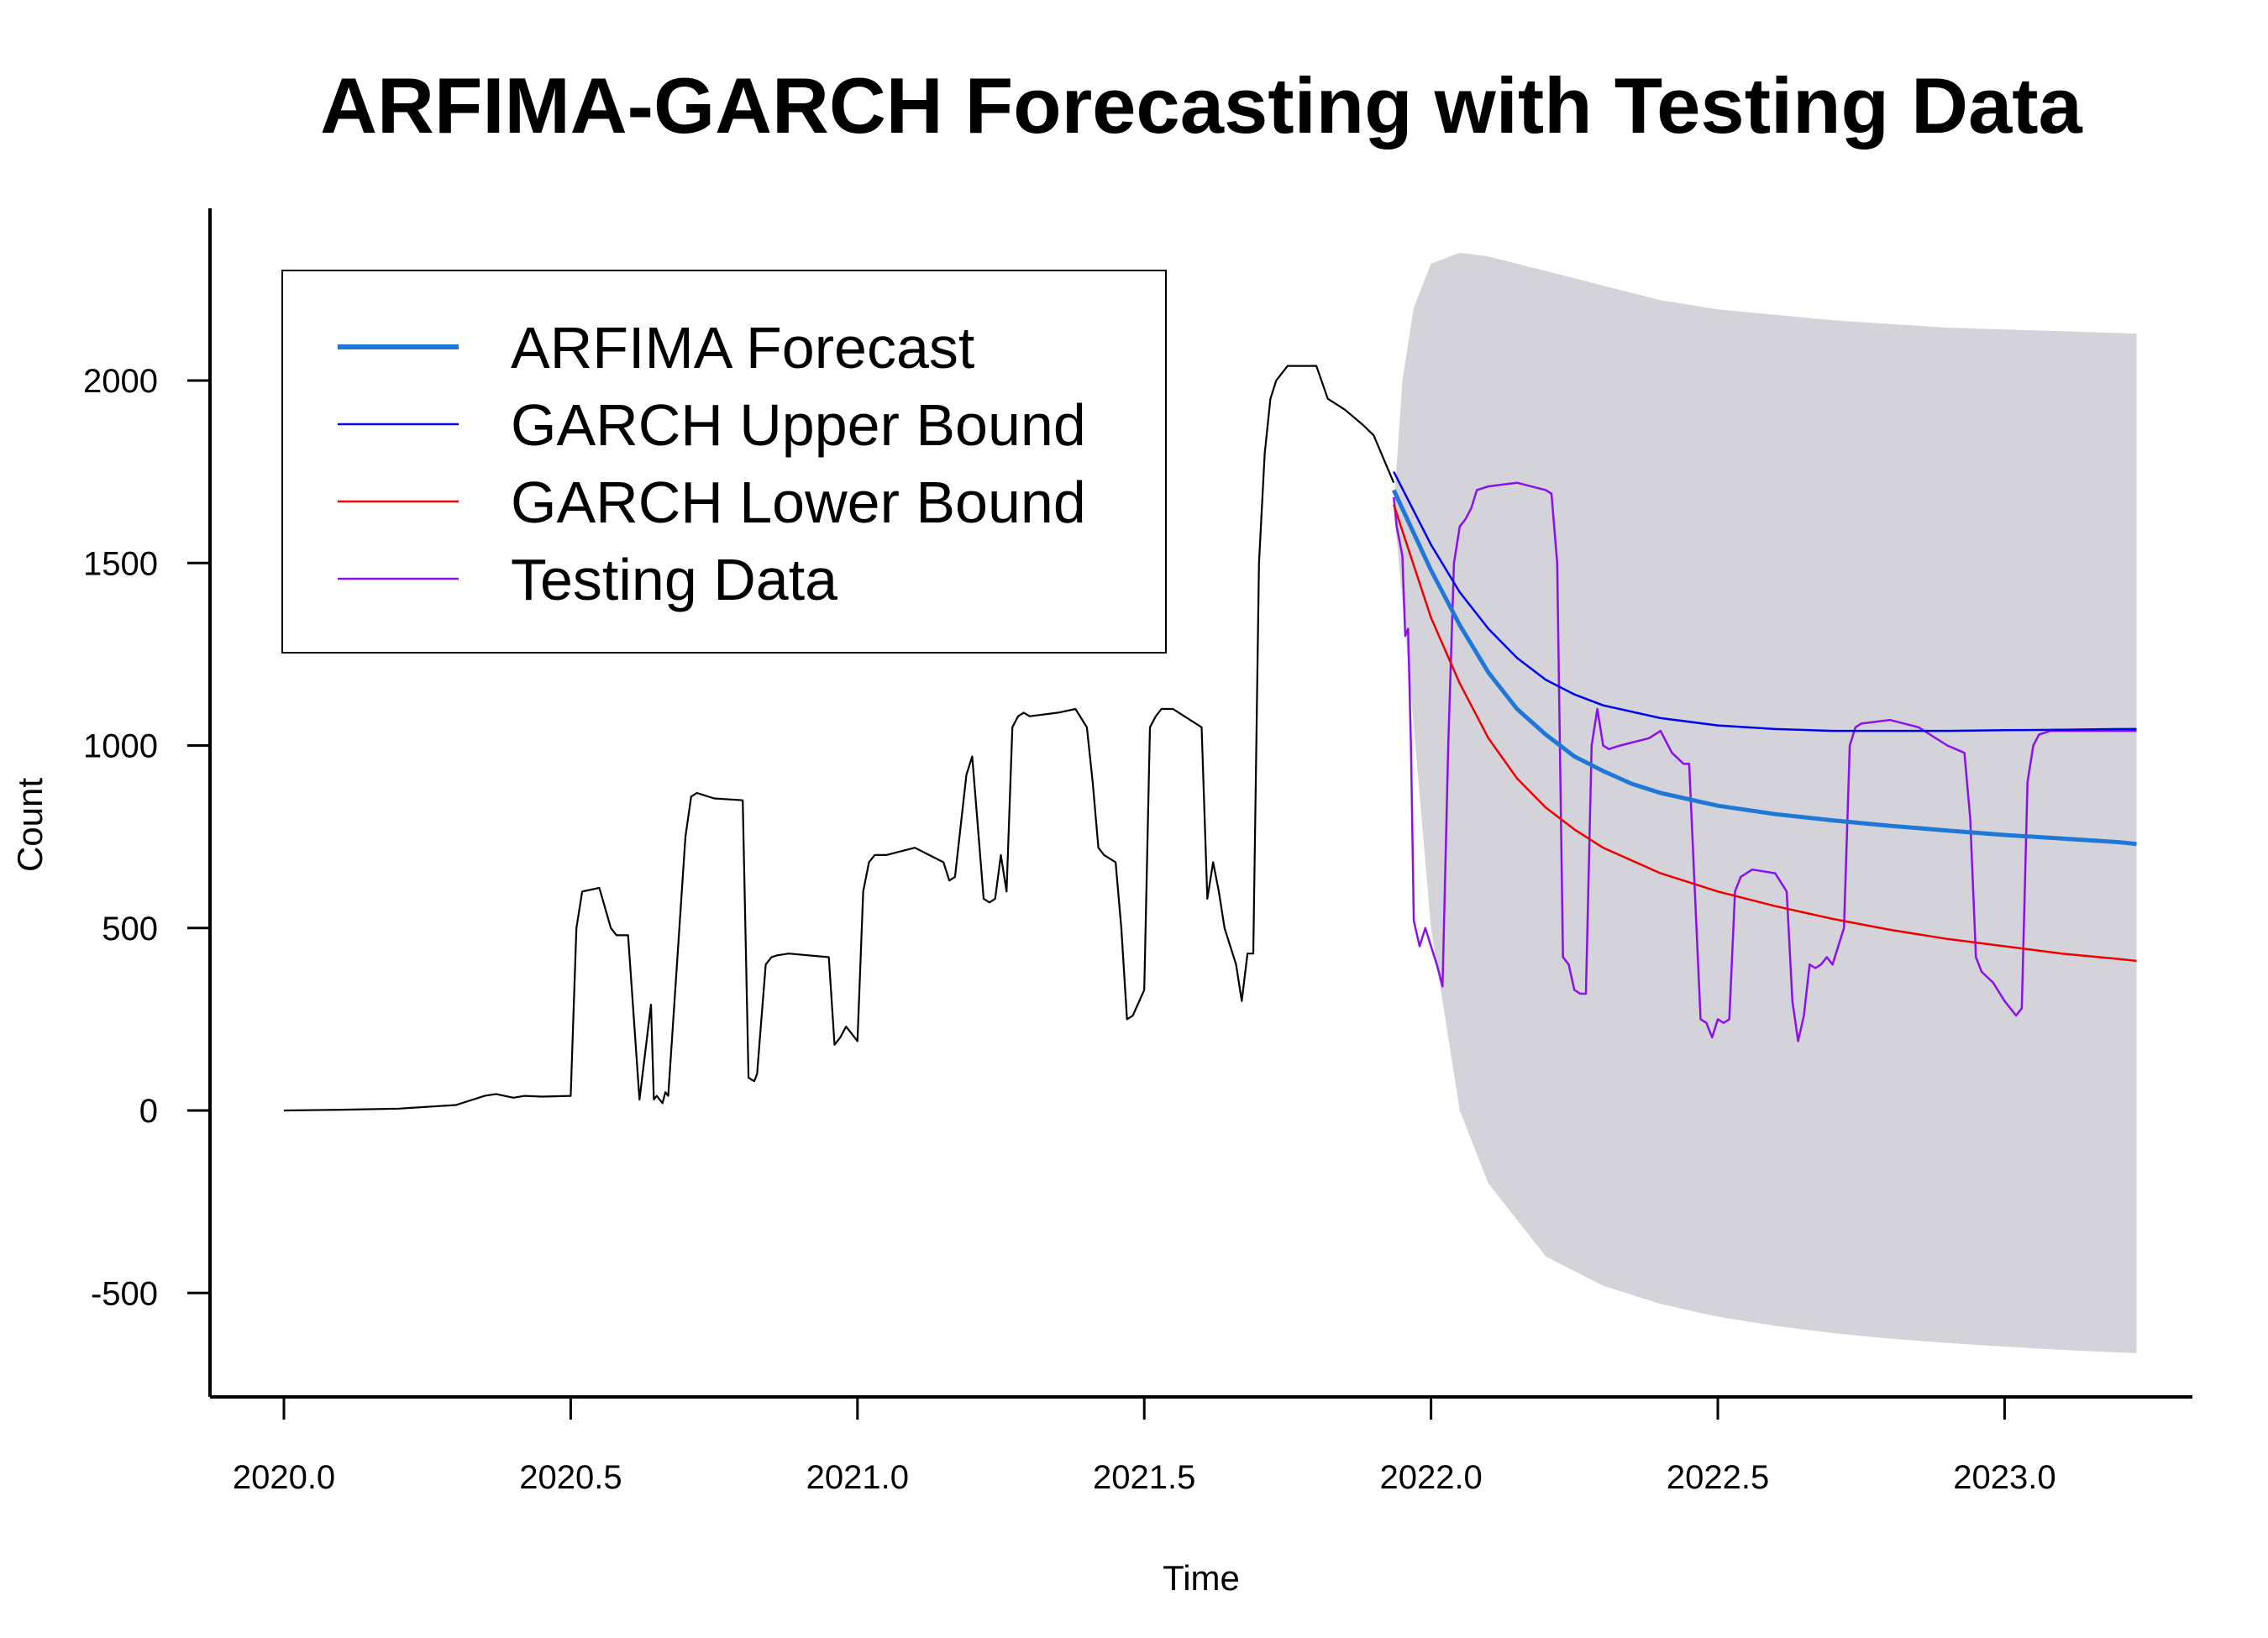  Describe the element at coordinates (798, 502) in the screenshot. I see `legend-label-garch-lower: GARCH Lower Bound` at that location.